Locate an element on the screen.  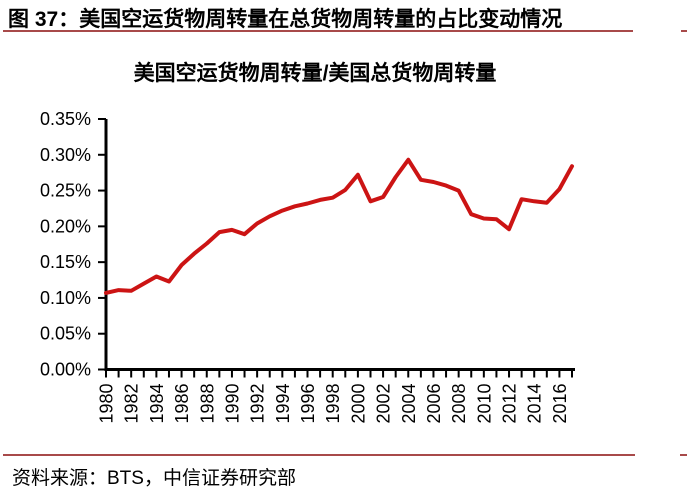
figure-caption: 图 37：美国空运货物周转量在总货物周转量的占比变动情况 is located at coordinates (285, 19).